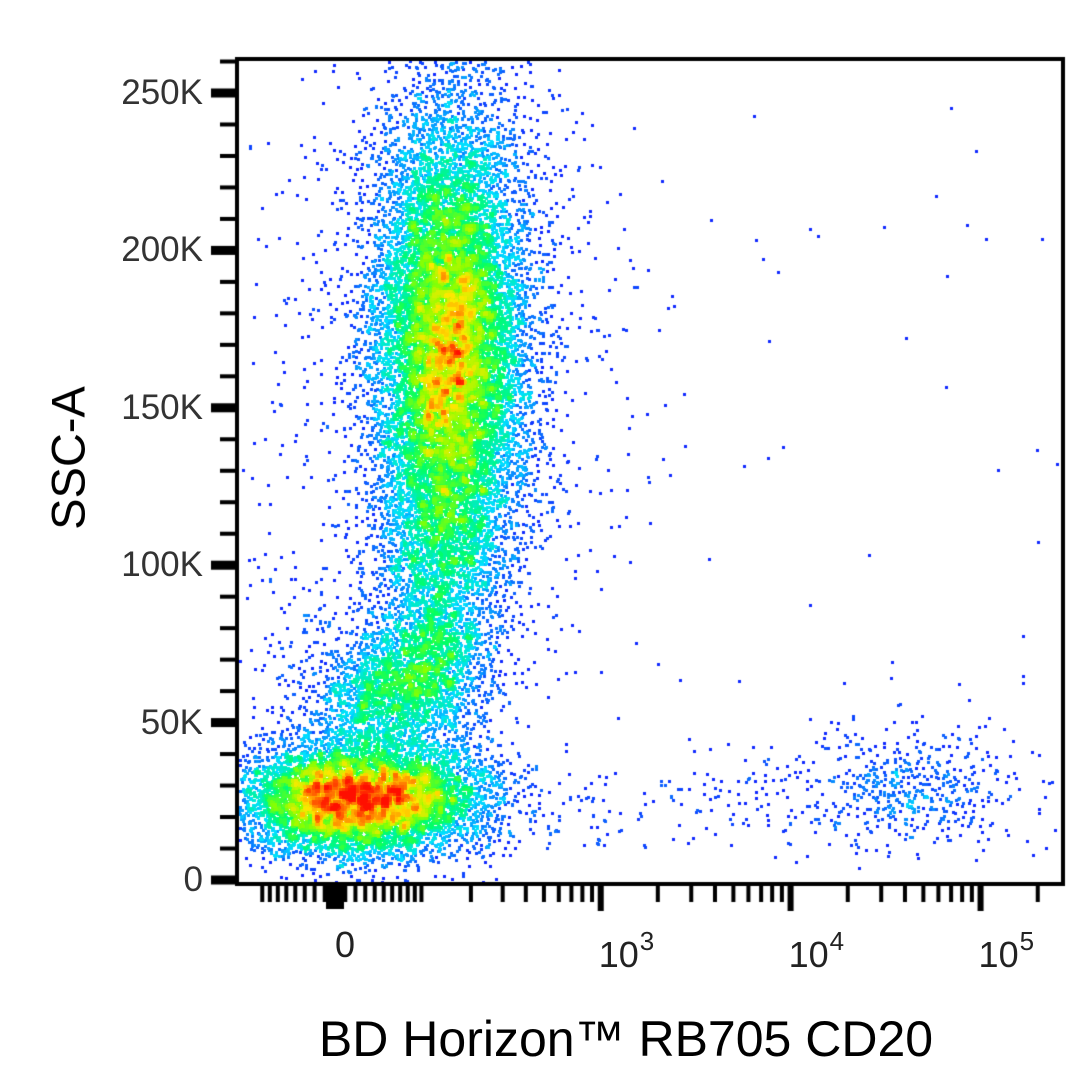 Image resolution: width=1086 pixels, height=1086 pixels. Describe the element at coordinates (626, 950) in the screenshot. I see `x-tick-label: 10³` at that location.